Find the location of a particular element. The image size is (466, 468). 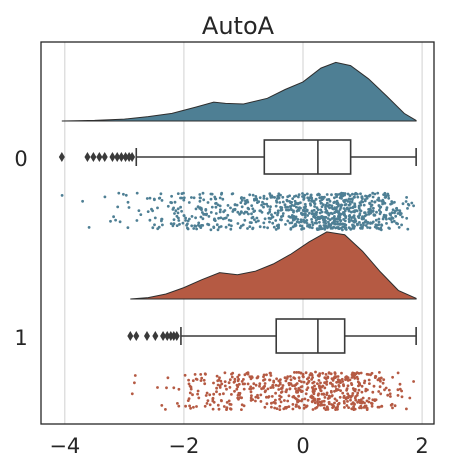

x-tick-label: −2 is located at coordinates (183, 446).